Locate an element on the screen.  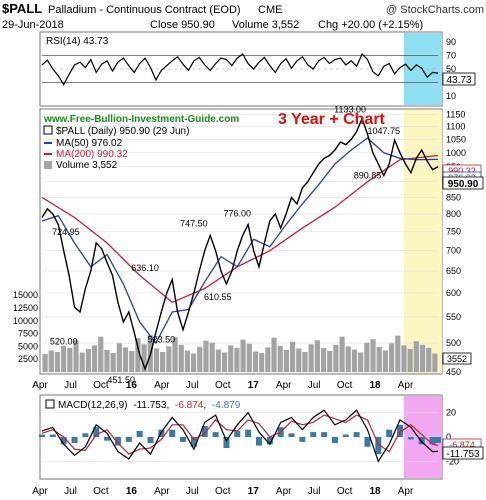
price-tick-label: 750 is located at coordinates (453, 232).